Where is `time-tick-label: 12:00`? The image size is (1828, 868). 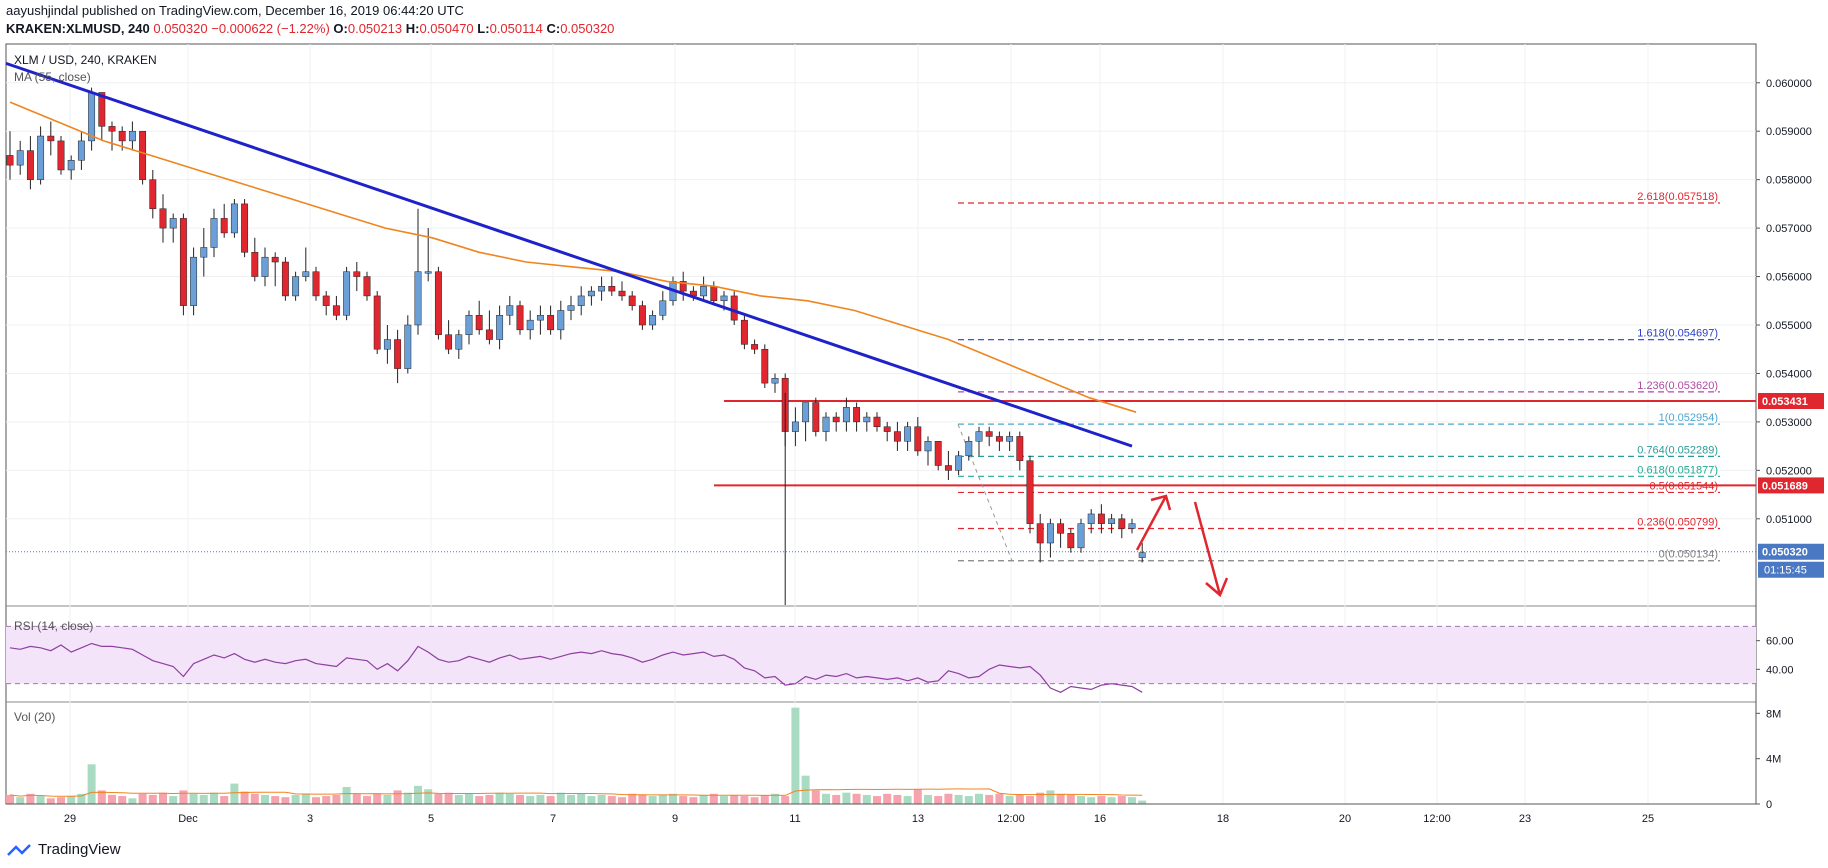
time-tick-label: 12:00 is located at coordinates (1011, 819).